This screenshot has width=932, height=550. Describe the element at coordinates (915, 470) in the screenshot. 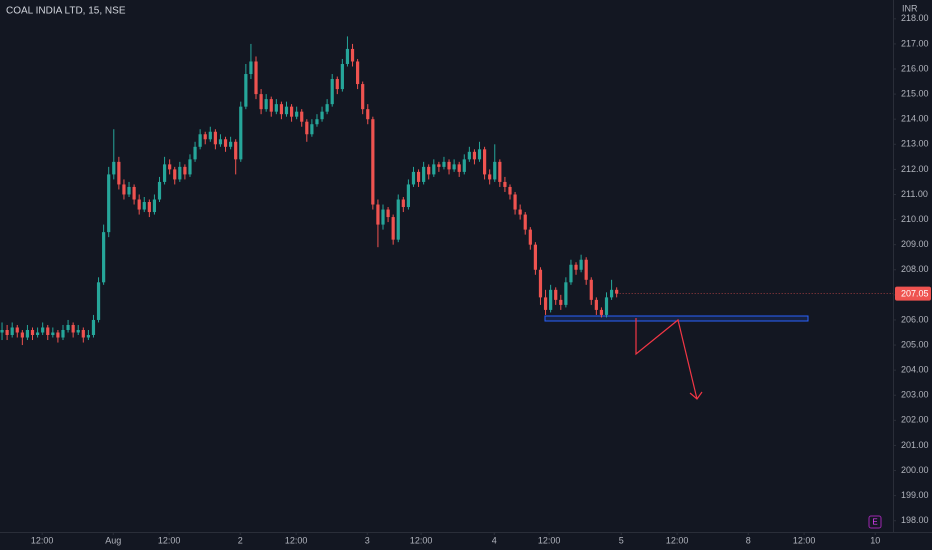

I see `y-tick-label: 200.00` at that location.